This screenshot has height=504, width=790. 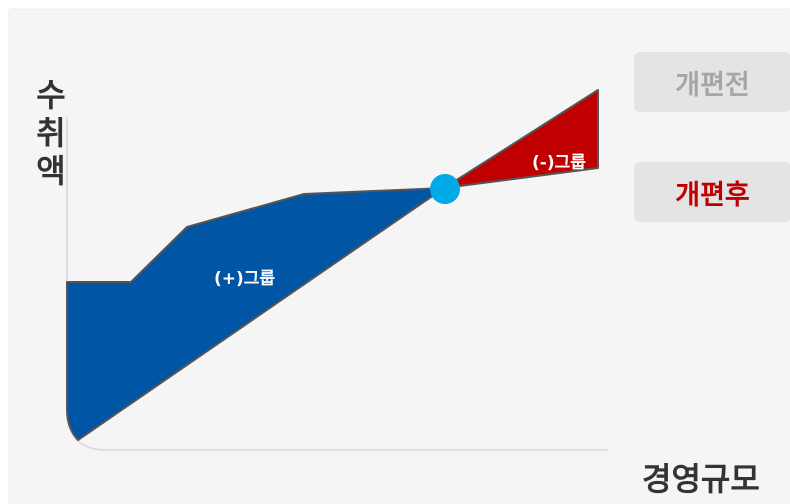 I want to click on y-axis-label: 수 취 액, so click(x=51, y=133).